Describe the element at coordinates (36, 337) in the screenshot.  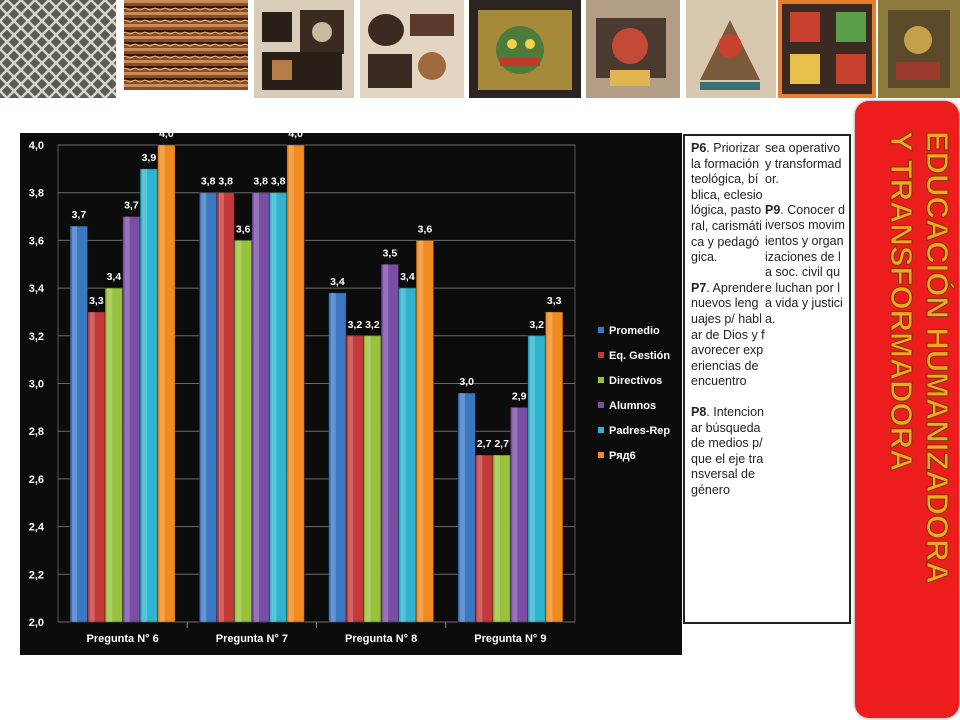
I see `y-tick-label: 3,2` at that location.